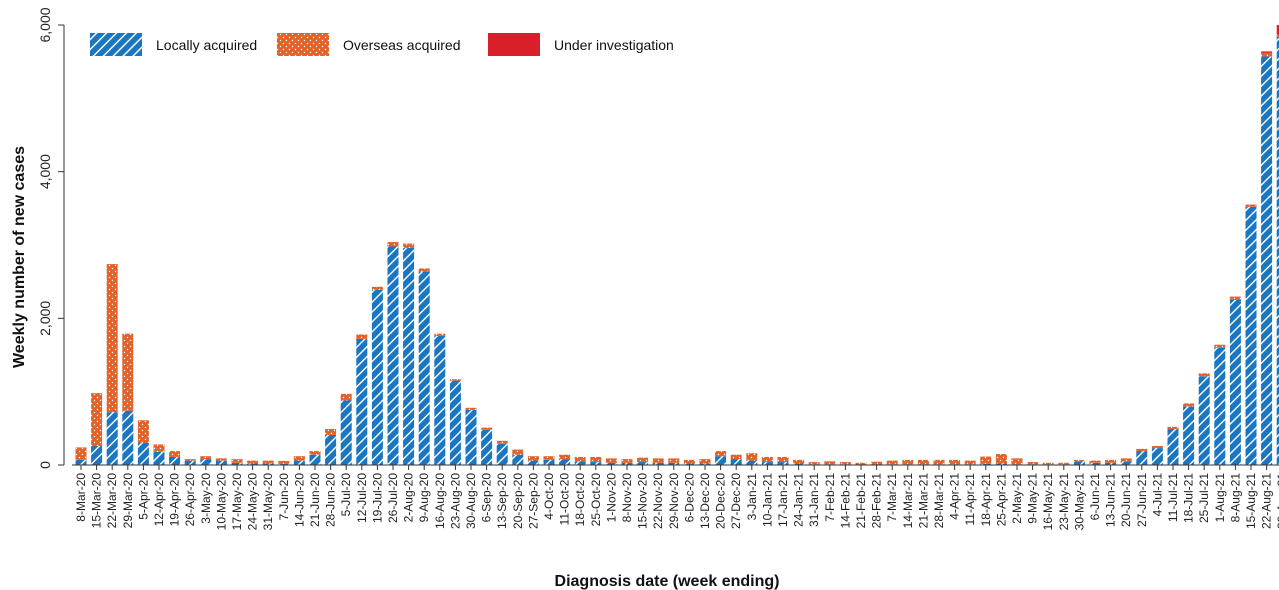 The height and width of the screenshot is (590, 1279). What do you see at coordinates (614, 45) in the screenshot?
I see `legend-label: Under investigation` at bounding box center [614, 45].